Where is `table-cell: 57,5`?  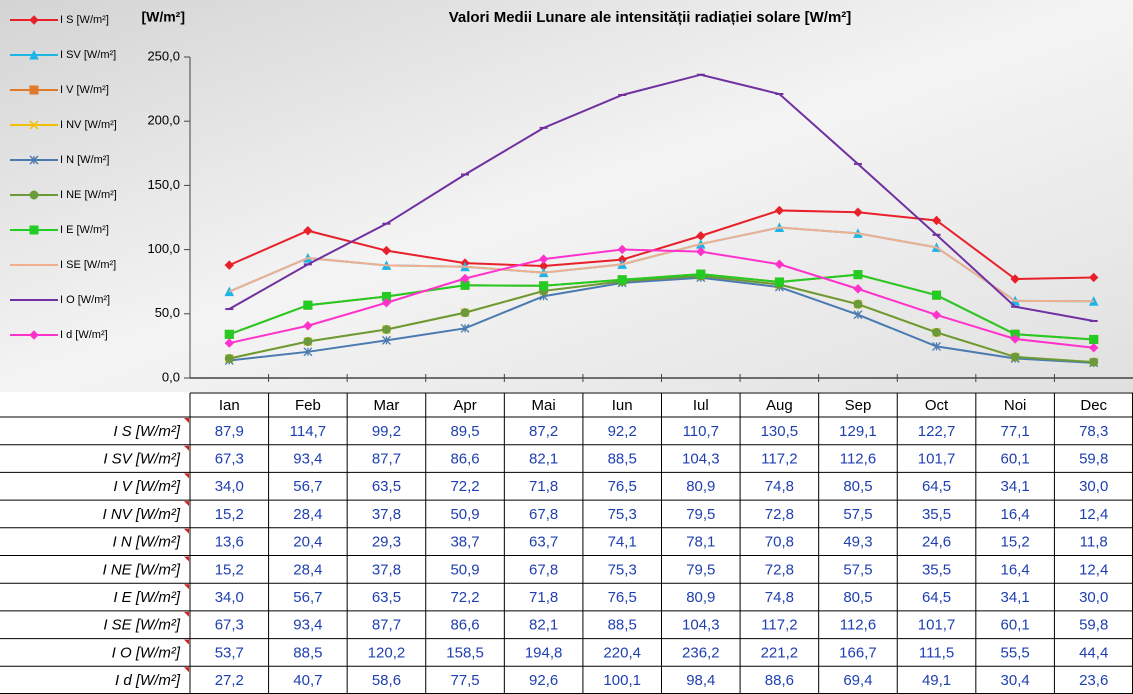
table-cell: 57,5 is located at coordinates (857, 514).